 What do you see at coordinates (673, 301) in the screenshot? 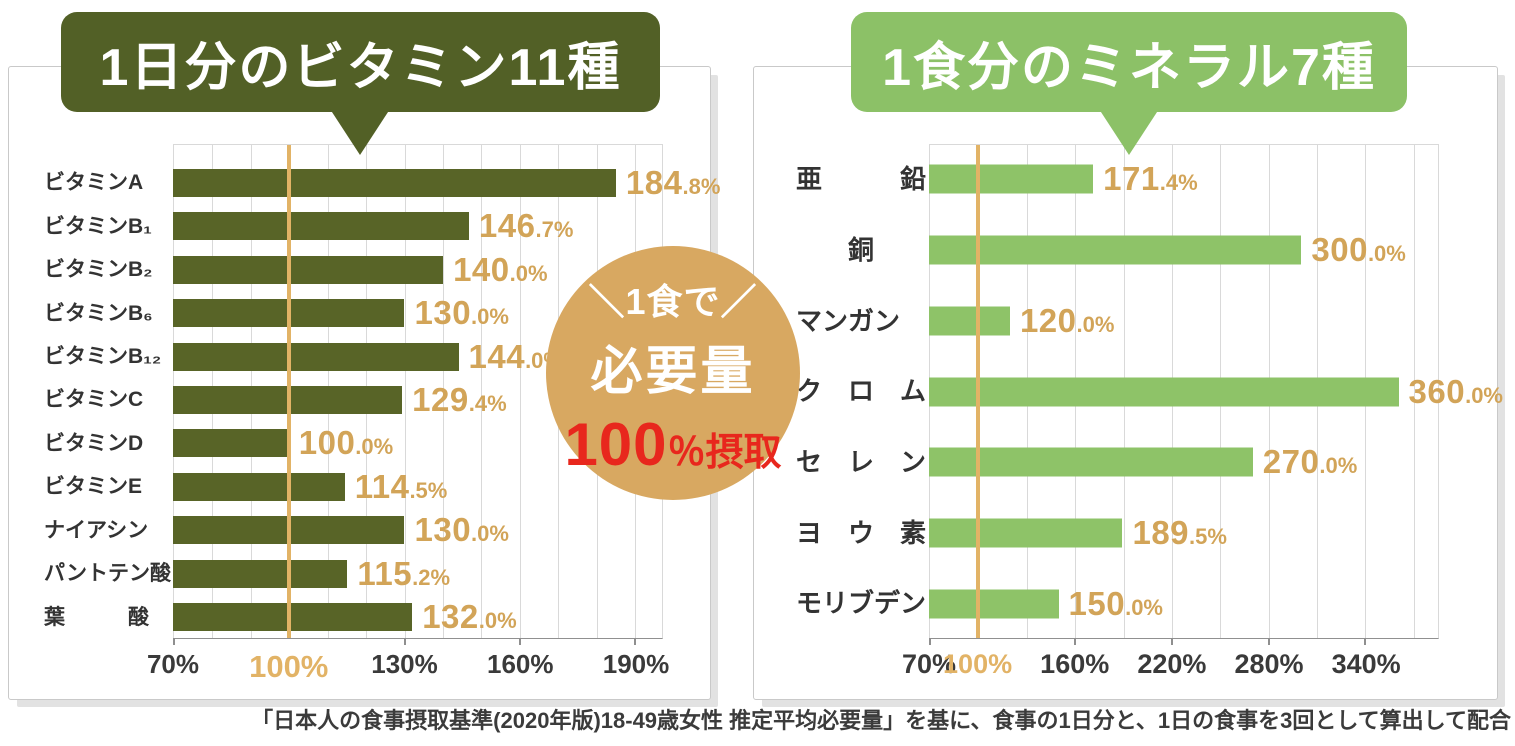
I see `badge-line1: ＼1食で／` at bounding box center [673, 301].